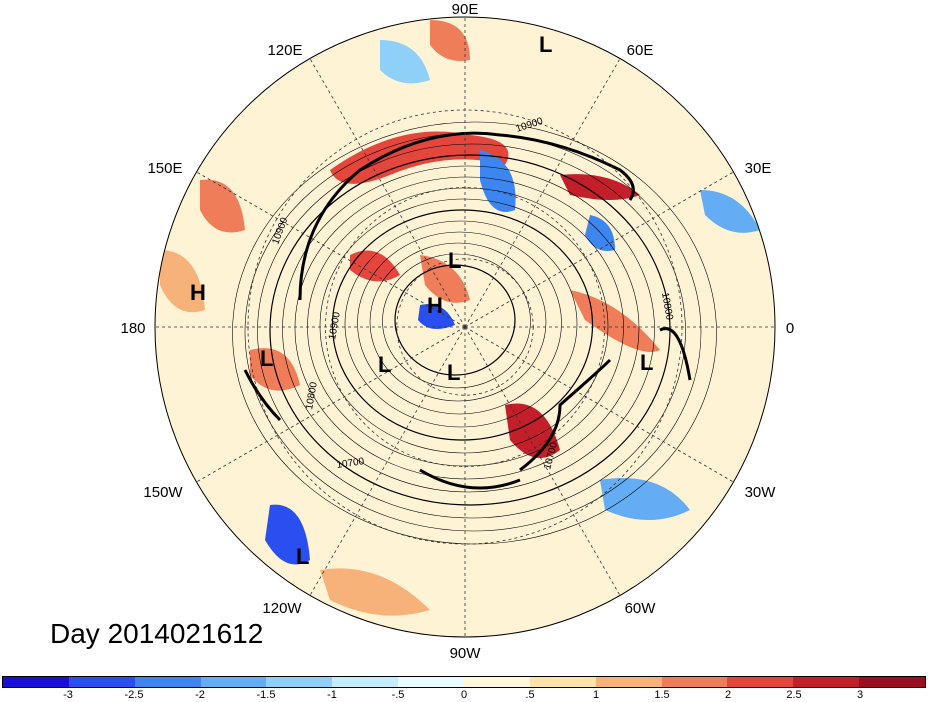 This screenshot has width=928, height=702. I want to click on colorbar-tick-label: 2.5, so click(794, 695).